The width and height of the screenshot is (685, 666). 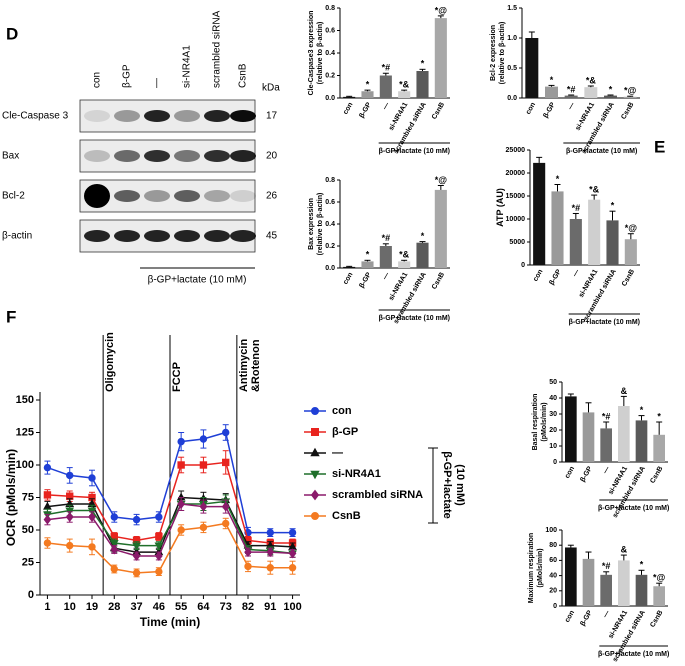 I want to click on kda-value: 45, so click(x=272, y=236).